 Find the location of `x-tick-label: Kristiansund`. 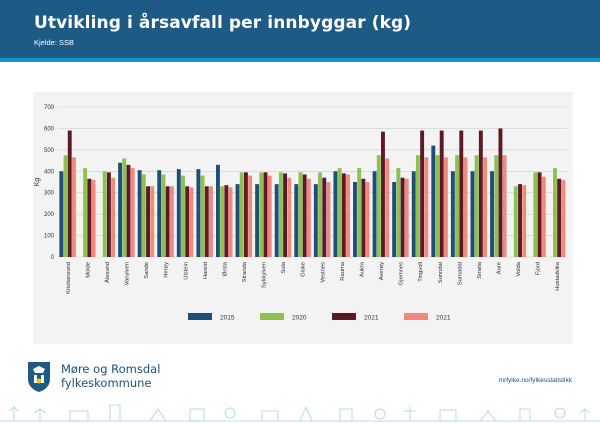

x-tick-label: Kristiansund is located at coordinates (69, 278).